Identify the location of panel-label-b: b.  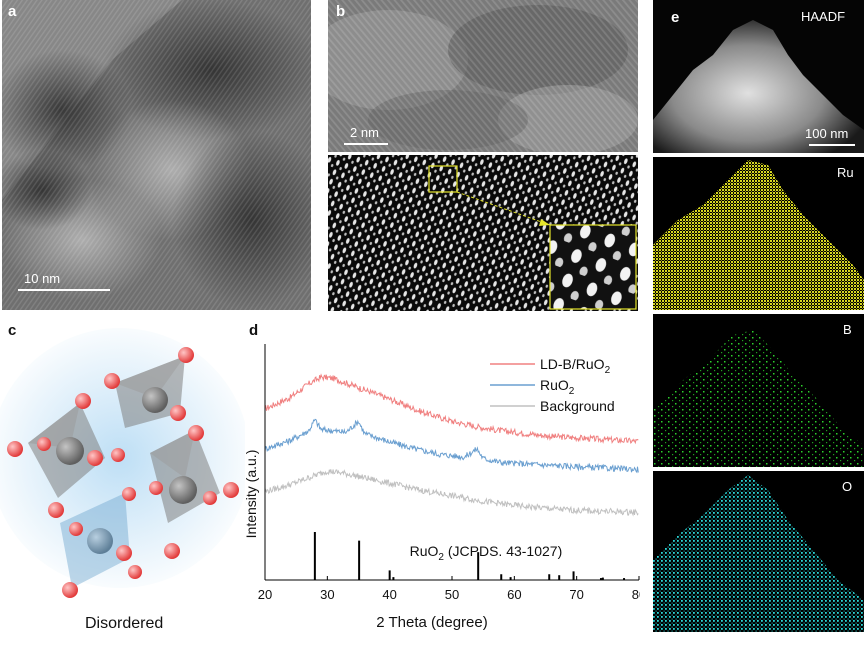
(341, 11).